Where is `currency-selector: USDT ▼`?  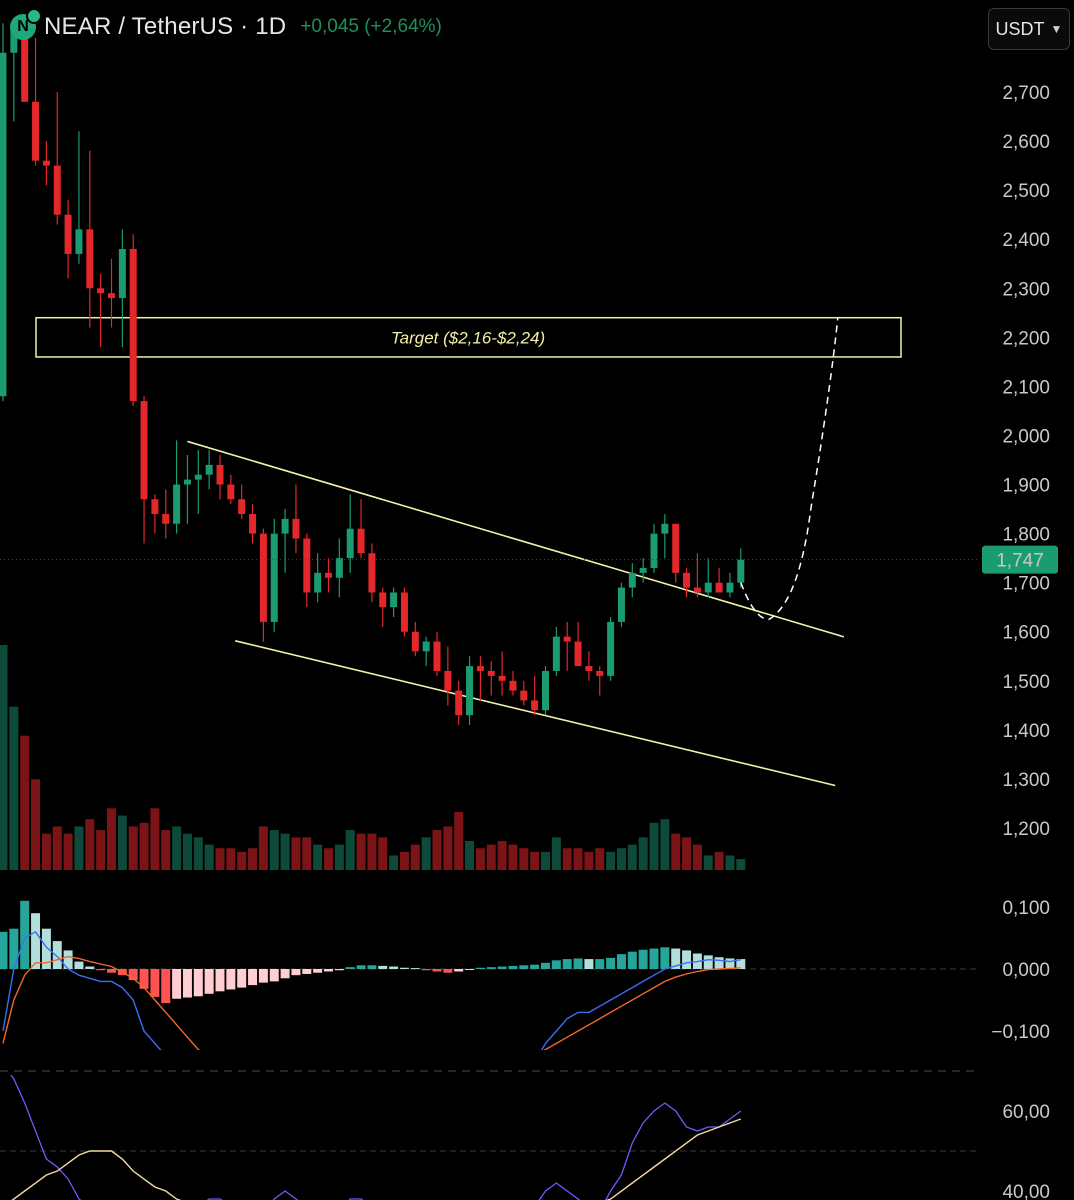 currency-selector: USDT ▼ is located at coordinates (1029, 29).